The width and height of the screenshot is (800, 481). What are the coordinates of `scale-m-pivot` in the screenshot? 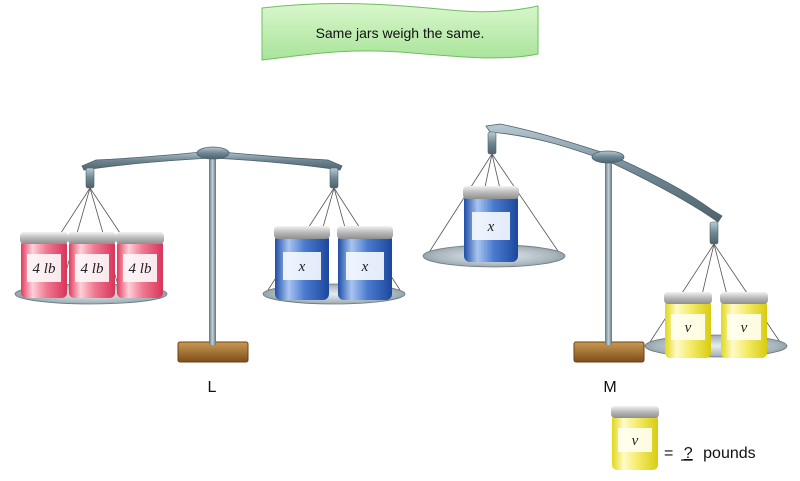 It's located at (608, 157).